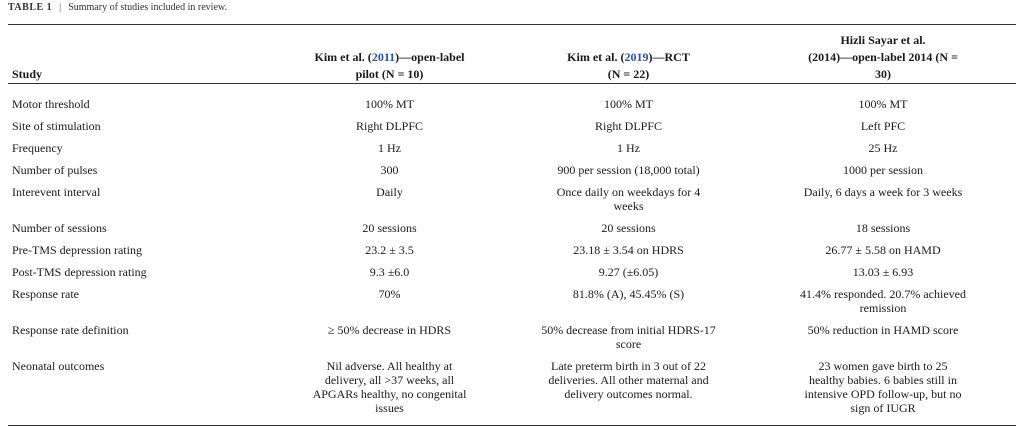 The image size is (1024, 426). I want to click on row-label: Response rate, so click(45, 294).